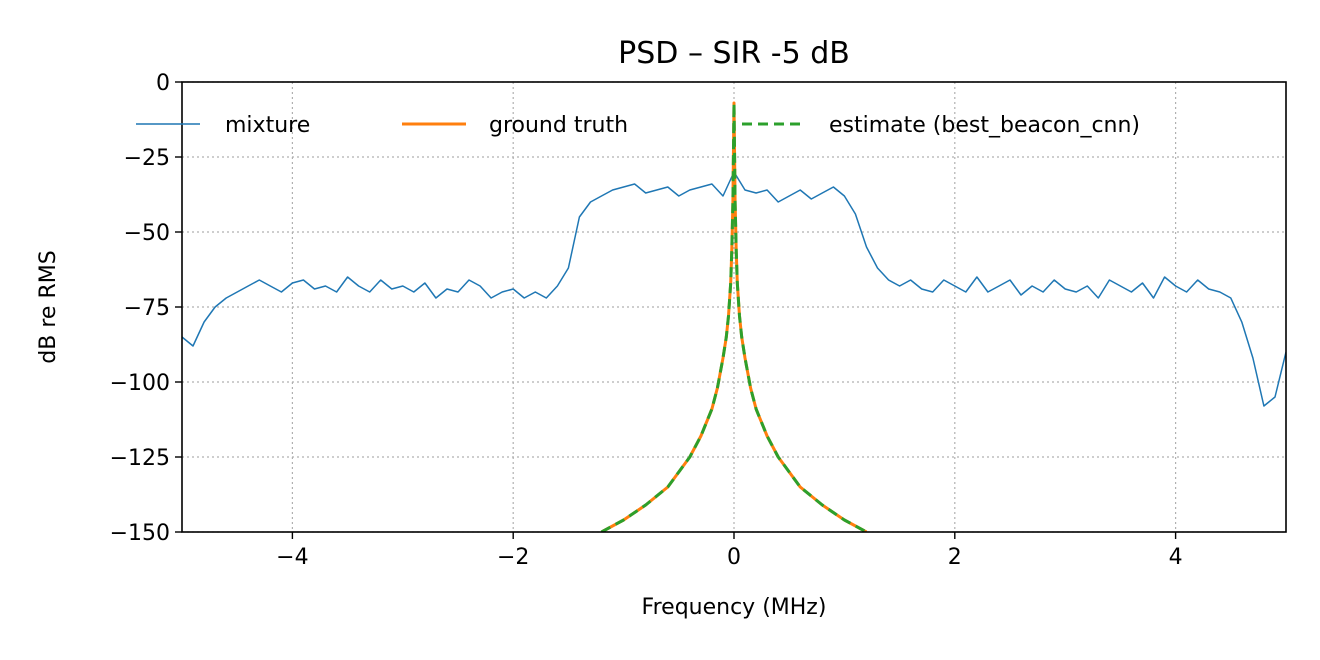 This screenshot has width=1320, height=660. What do you see at coordinates (734, 607) in the screenshot?
I see `x-axis-label: Frequency (MHz)` at bounding box center [734, 607].